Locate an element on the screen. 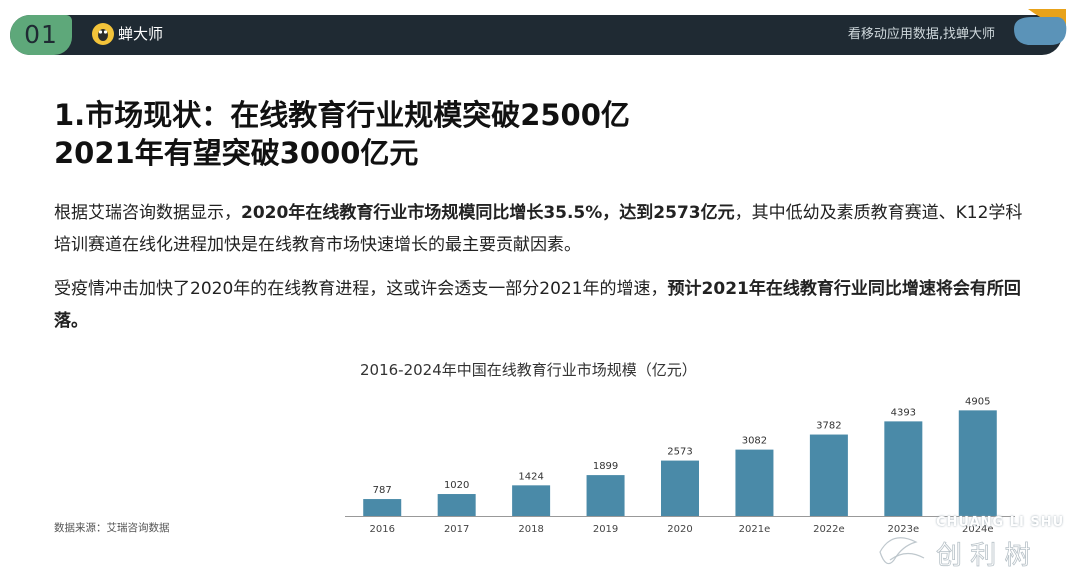 The image size is (1080, 579). section-number-badge: 01 is located at coordinates (41, 35).